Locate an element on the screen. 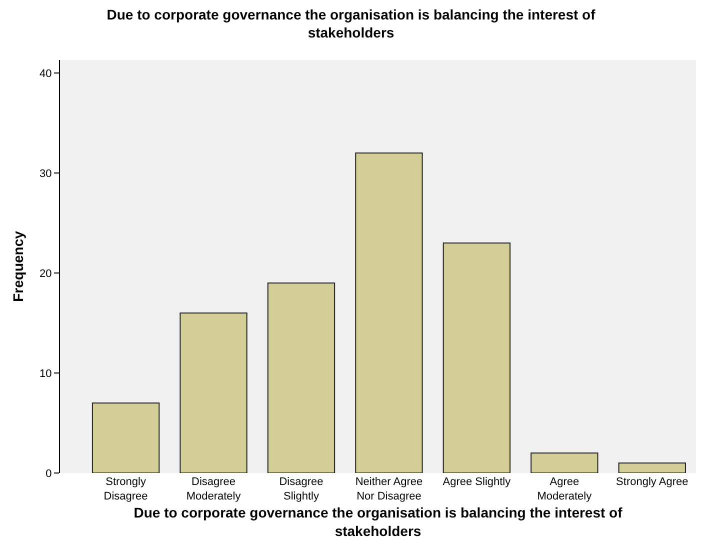 The image size is (702, 557). x-tick-label: Agree Slightly is located at coordinates (477, 482).